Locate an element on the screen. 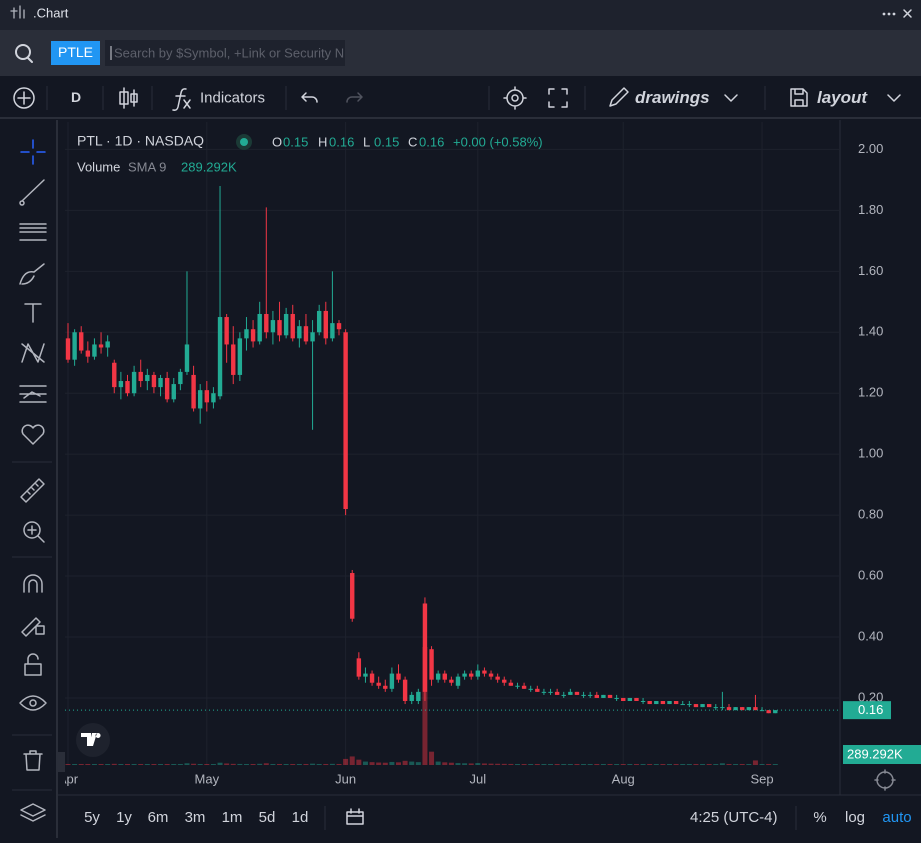 This screenshot has height=843, width=921. chart-icon is located at coordinates (17, 12).